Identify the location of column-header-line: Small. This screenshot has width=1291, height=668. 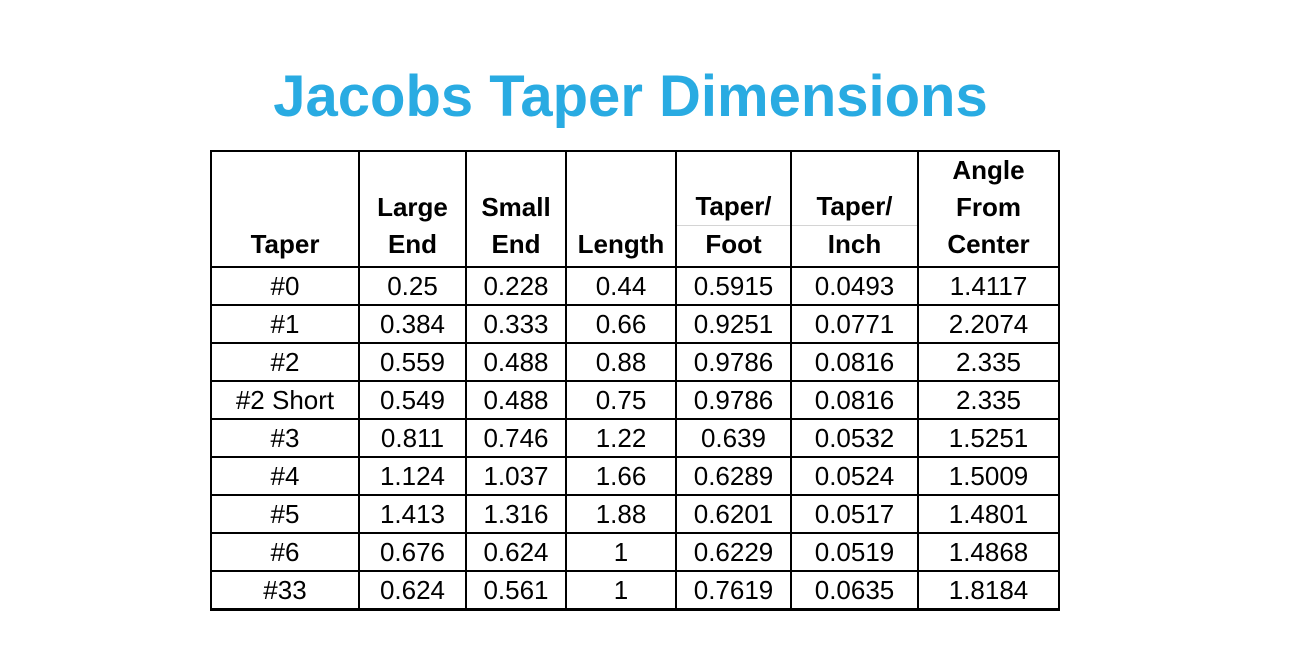
(516, 207).